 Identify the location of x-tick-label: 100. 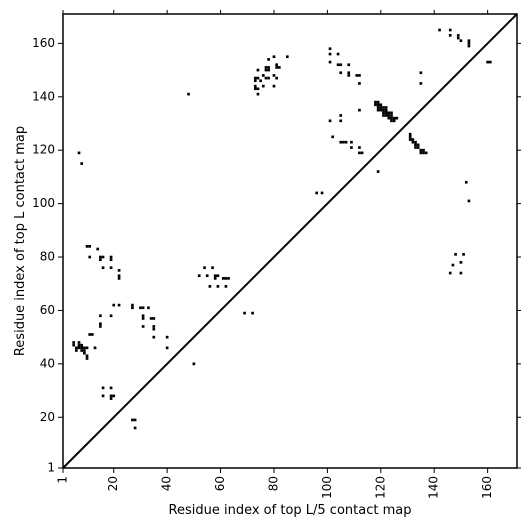
(327, 487).